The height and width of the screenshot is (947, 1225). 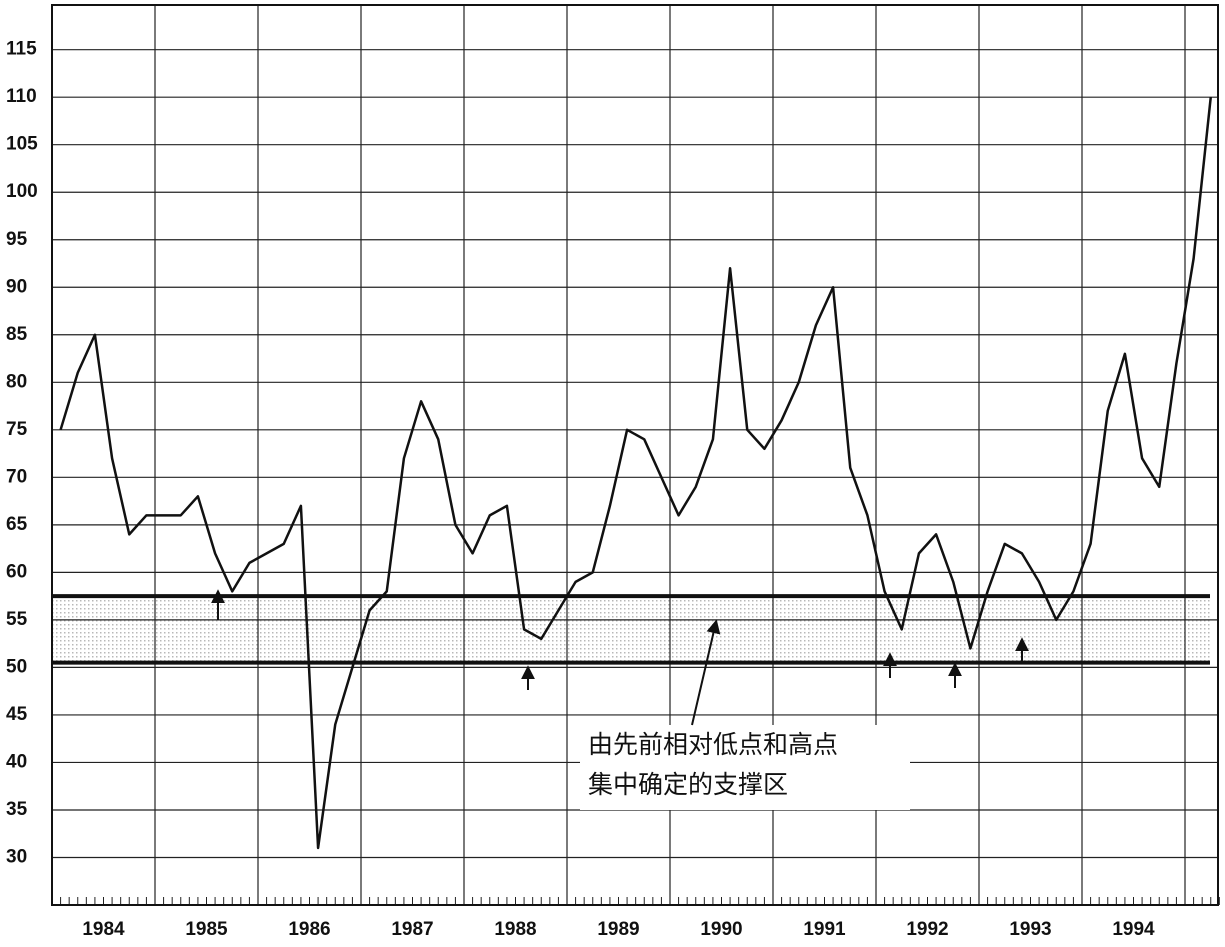 What do you see at coordinates (721, 929) in the screenshot?
I see `x-tick-label: 1990` at bounding box center [721, 929].